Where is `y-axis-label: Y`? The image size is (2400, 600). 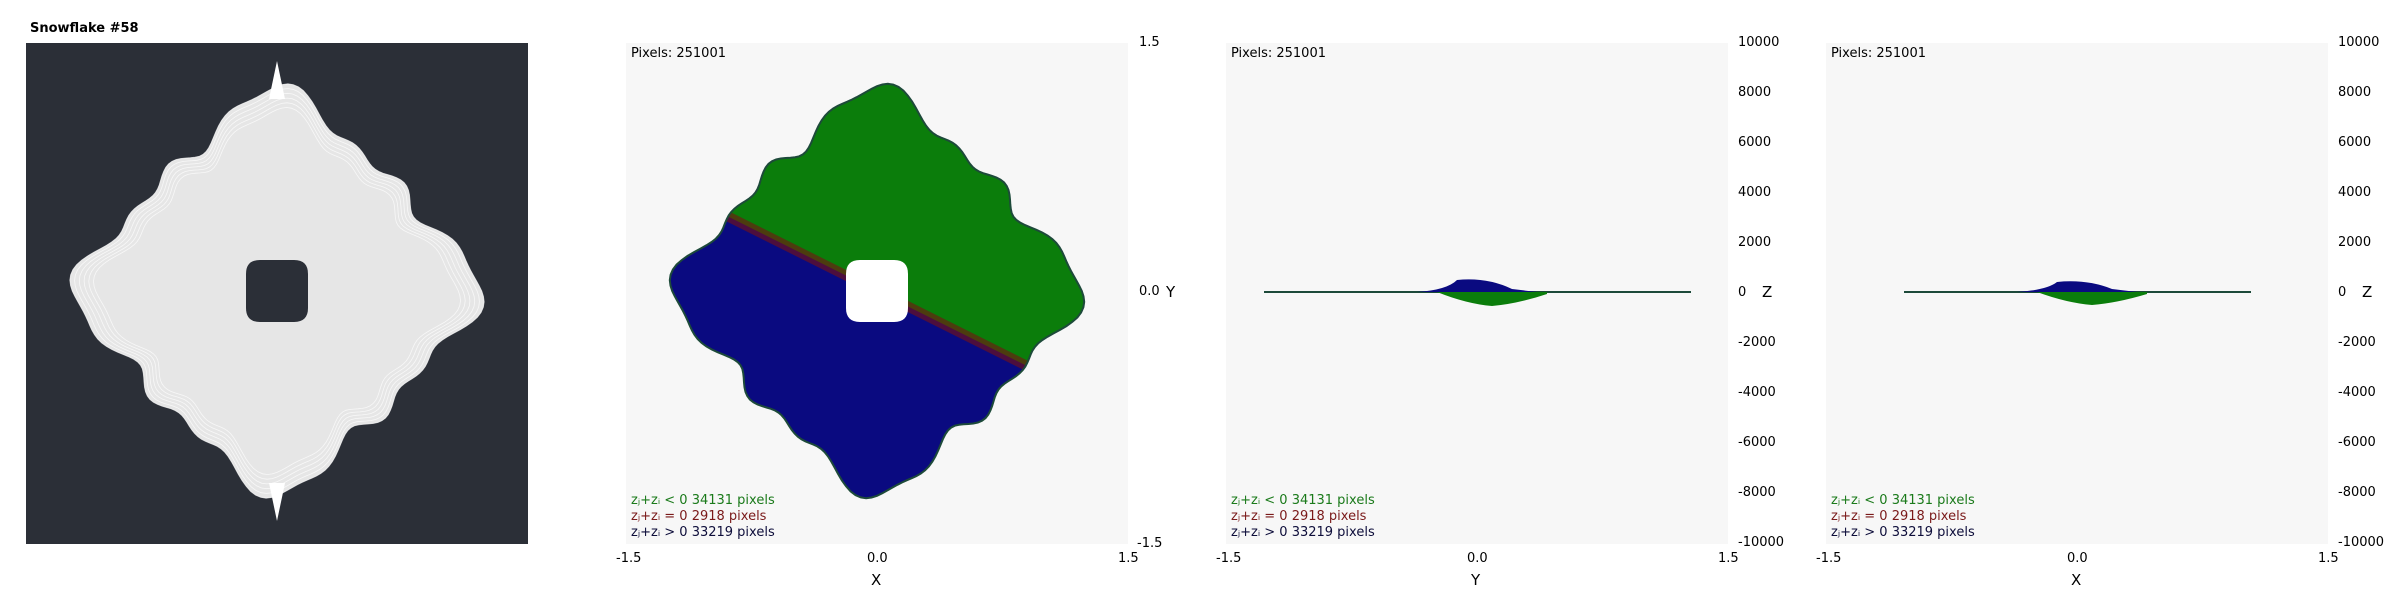
y-axis-label: Y is located at coordinates (1171, 292).